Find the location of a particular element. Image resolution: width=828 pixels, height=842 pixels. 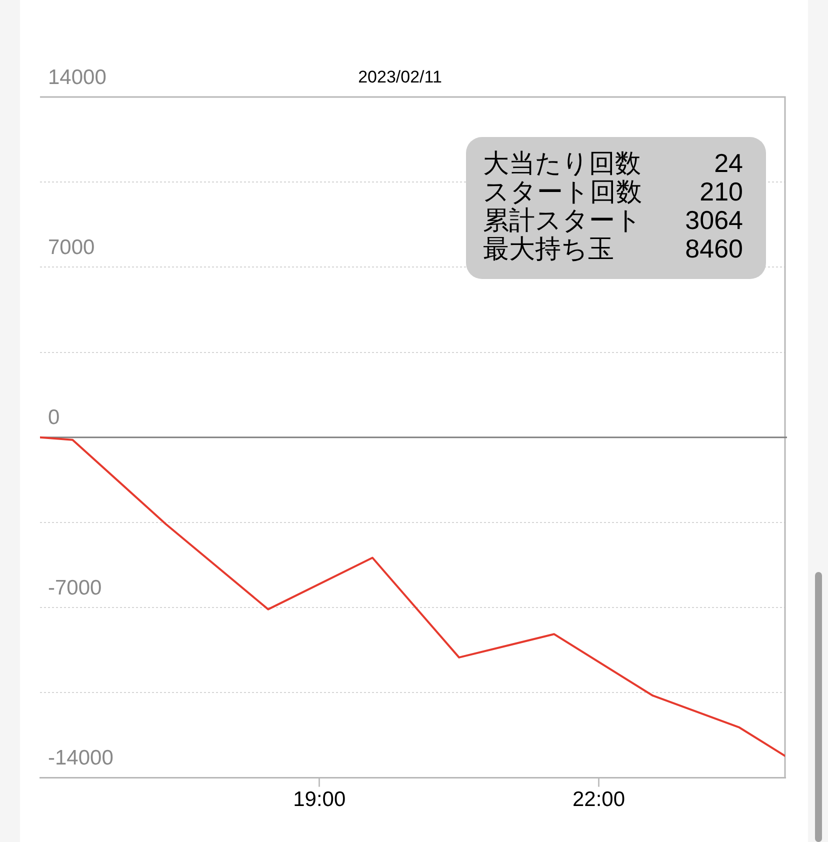

y-tick-label: 0 is located at coordinates (54, 418).